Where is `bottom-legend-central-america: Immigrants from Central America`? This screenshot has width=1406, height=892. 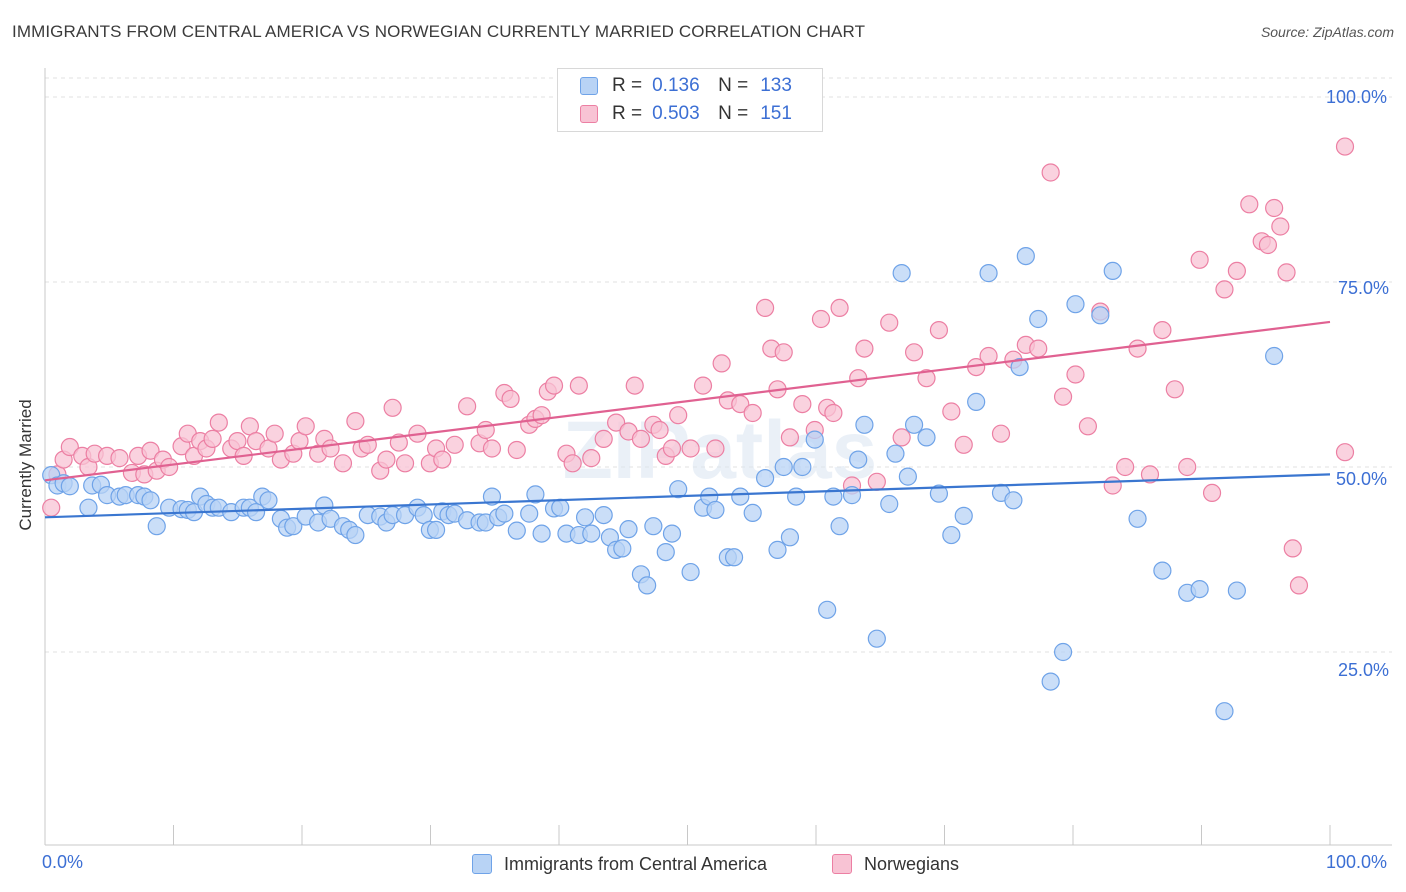 bottom-legend-central-america: Immigrants from Central America is located at coordinates (619, 864).